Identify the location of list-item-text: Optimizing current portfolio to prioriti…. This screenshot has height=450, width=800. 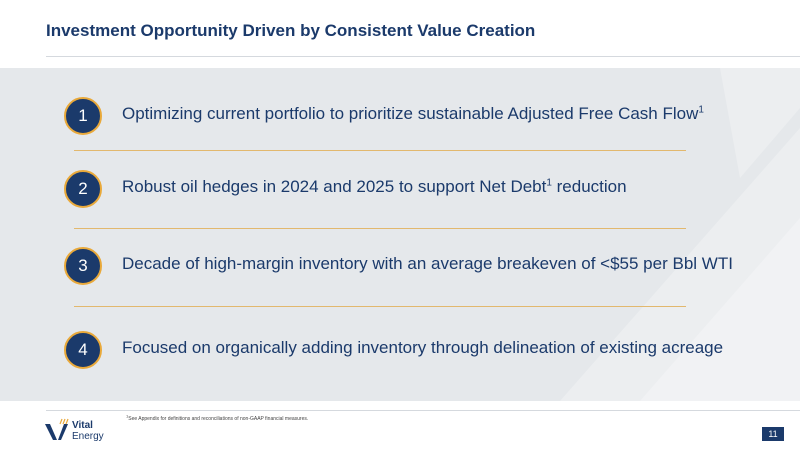
(413, 113).